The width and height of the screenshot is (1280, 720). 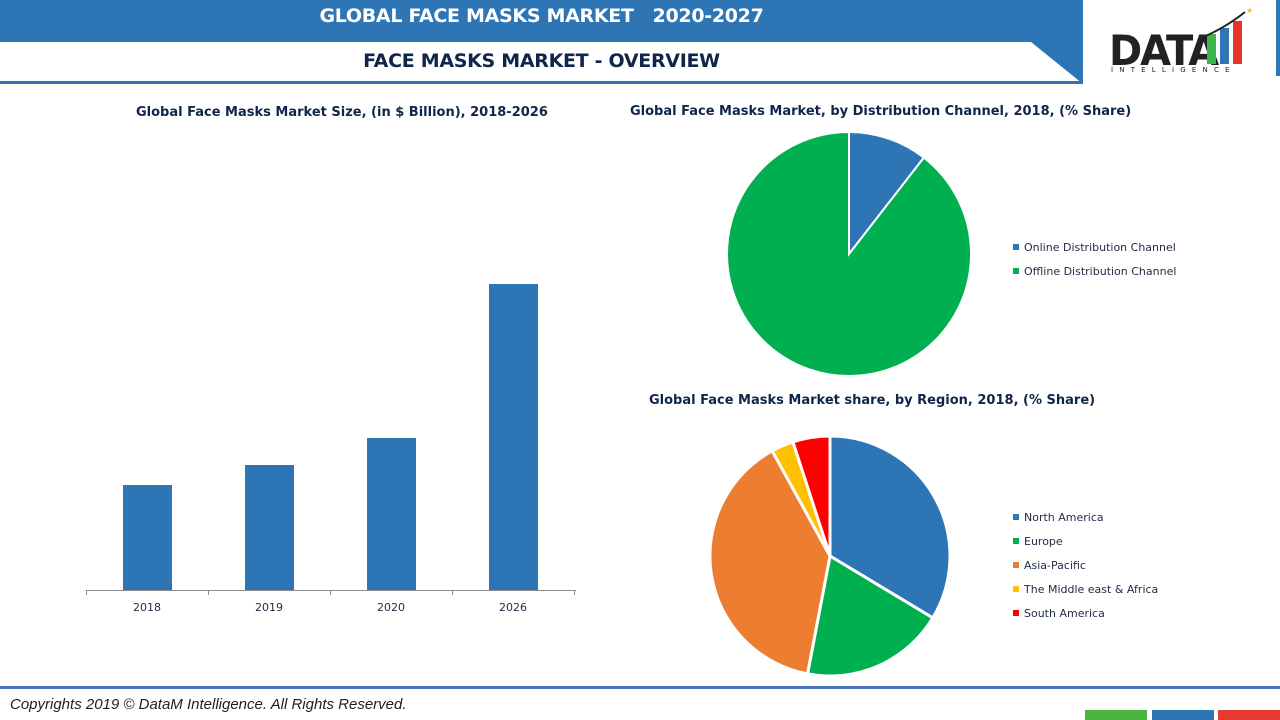 I want to click on x-label: 2018, so click(x=147, y=607).